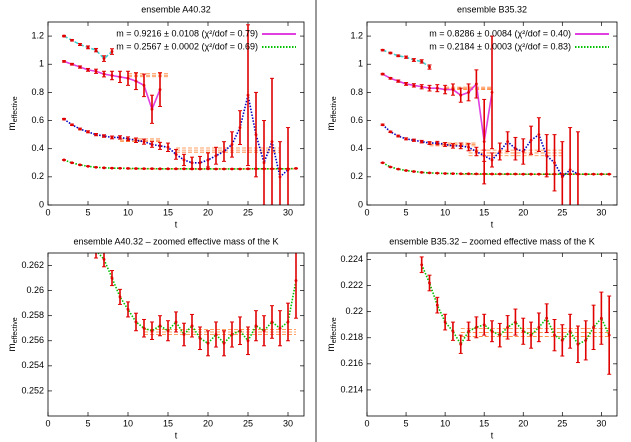 The width and height of the screenshot is (631, 442). Describe the element at coordinates (37, 148) in the screenshot. I see `y-tick-label: 0.4` at that location.